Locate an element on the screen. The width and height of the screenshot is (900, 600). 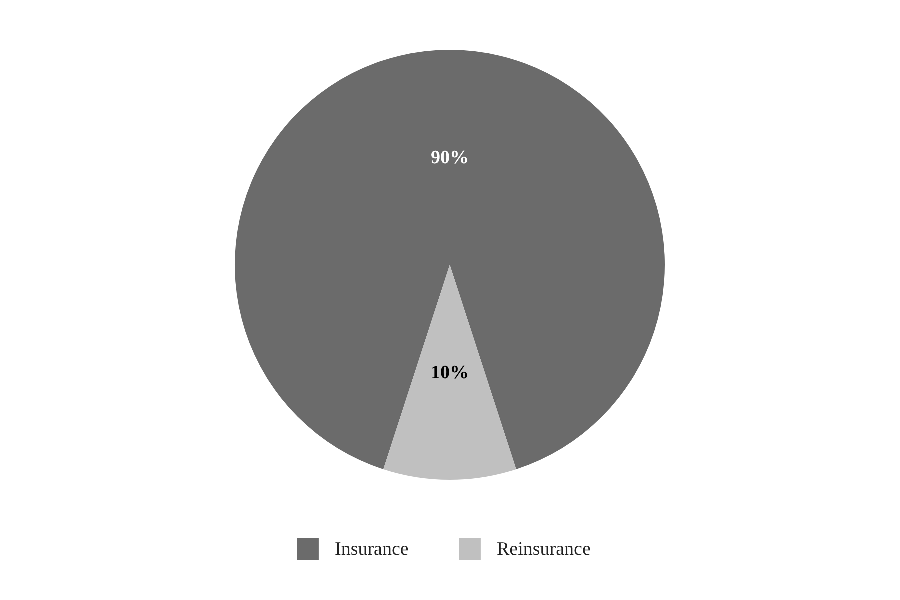
data-label: 90% is located at coordinates (450, 158).